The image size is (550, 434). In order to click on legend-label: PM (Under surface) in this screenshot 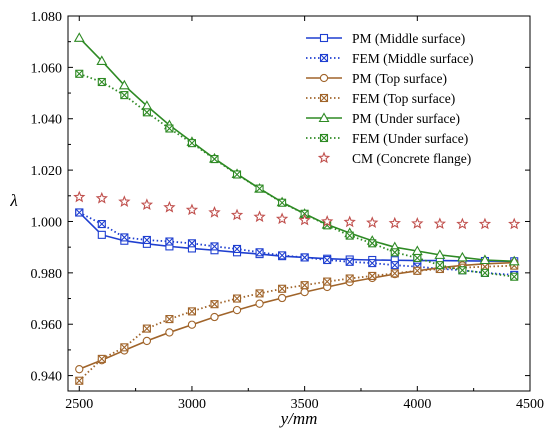, I will do `click(406, 118)`.